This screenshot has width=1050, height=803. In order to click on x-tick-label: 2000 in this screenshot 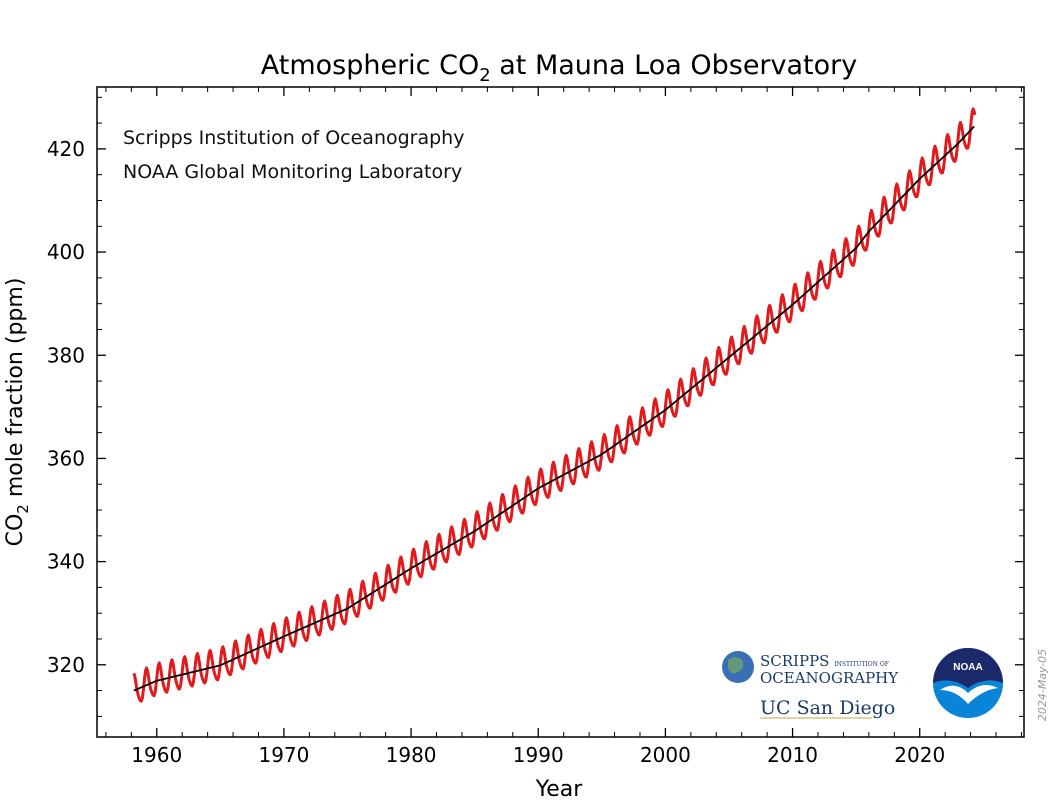, I will do `click(665, 755)`.